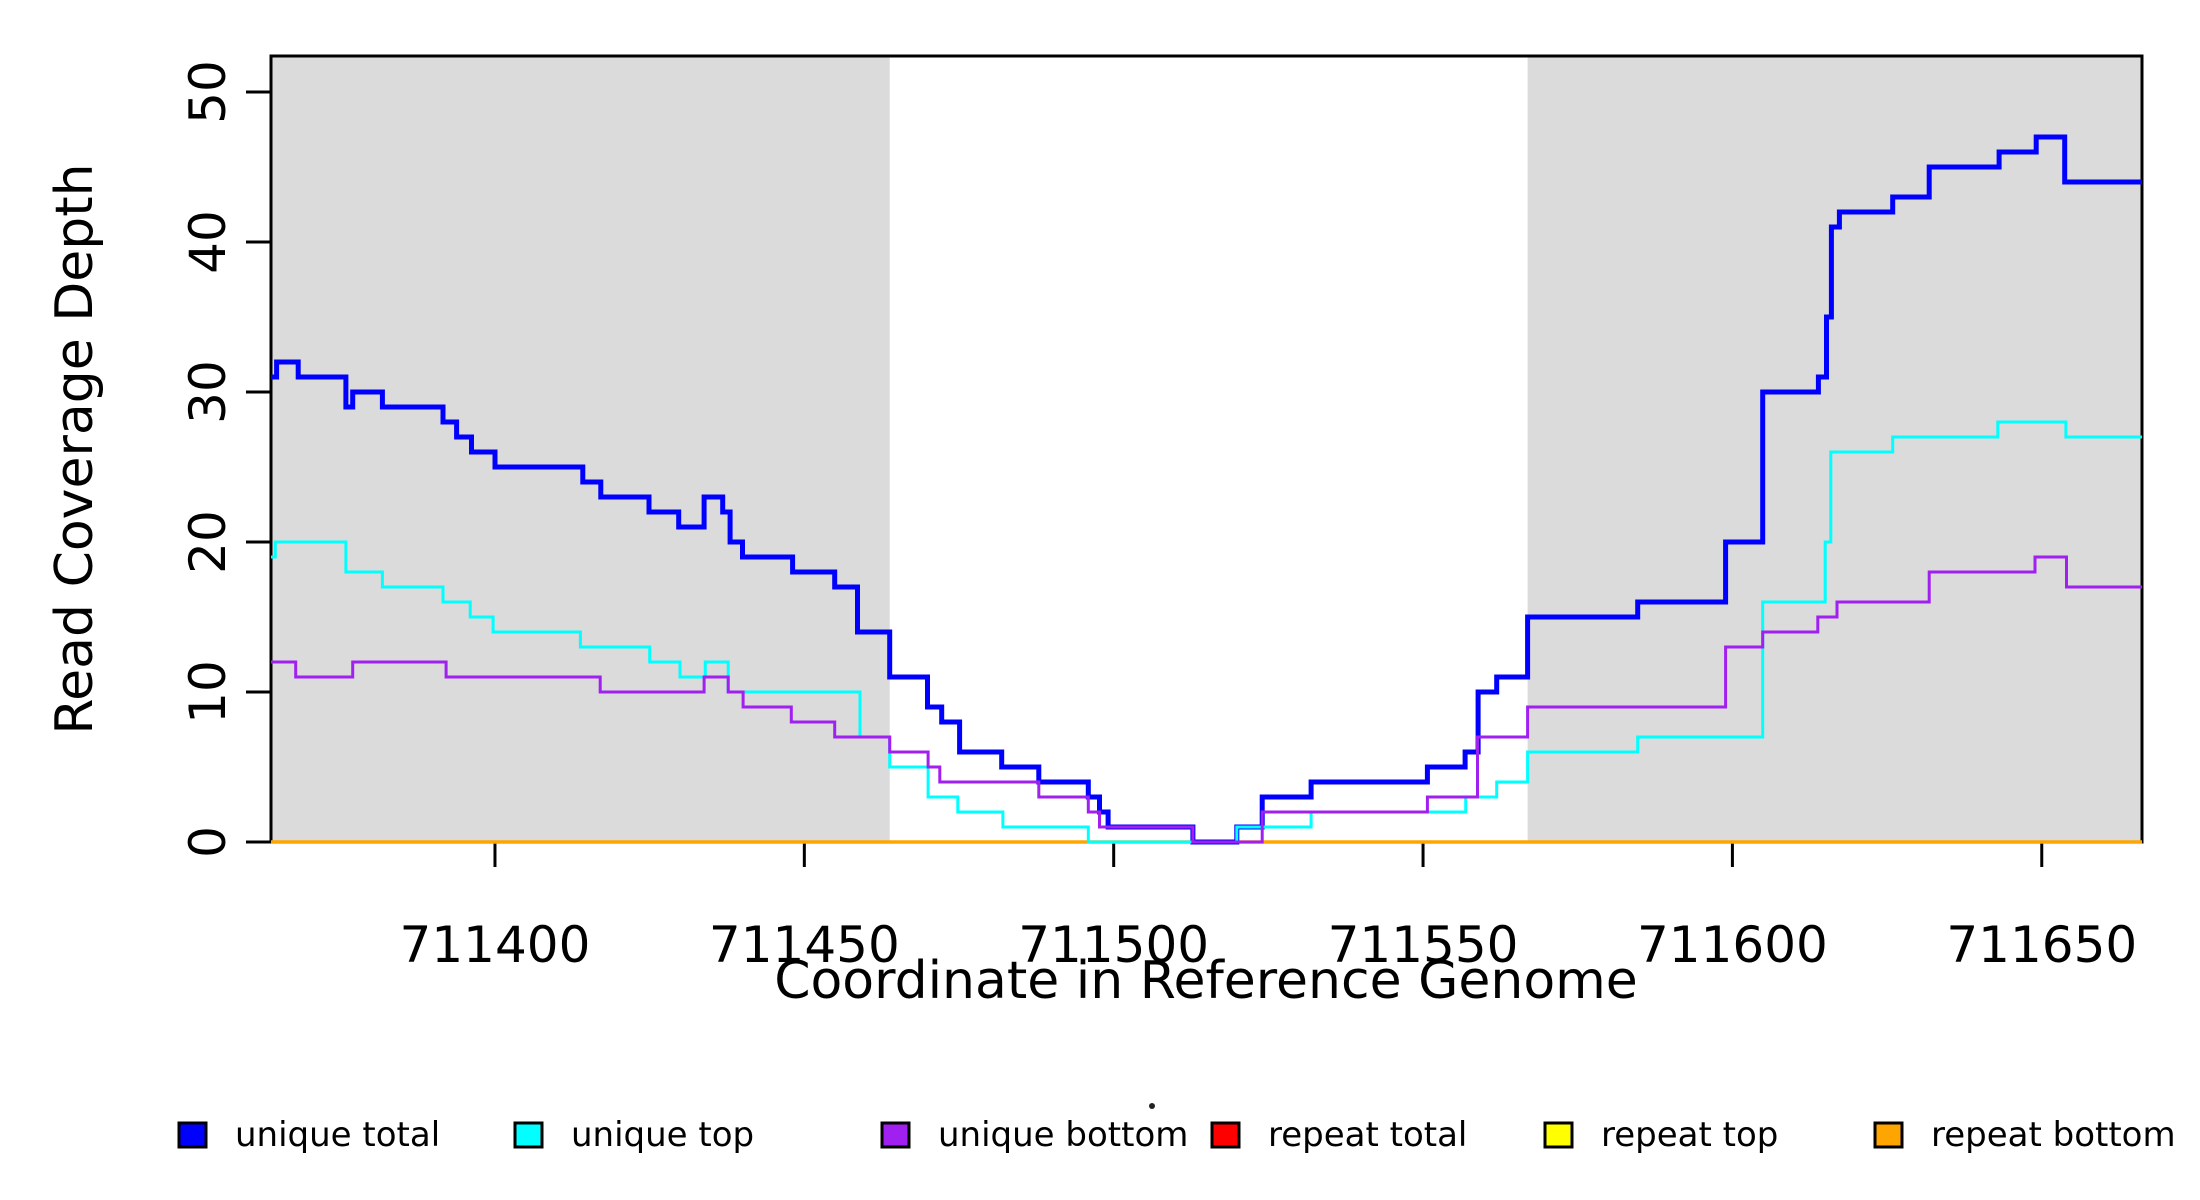 The width and height of the screenshot is (2200, 1200). I want to click on legend-label: unique total, so click(337, 1135).